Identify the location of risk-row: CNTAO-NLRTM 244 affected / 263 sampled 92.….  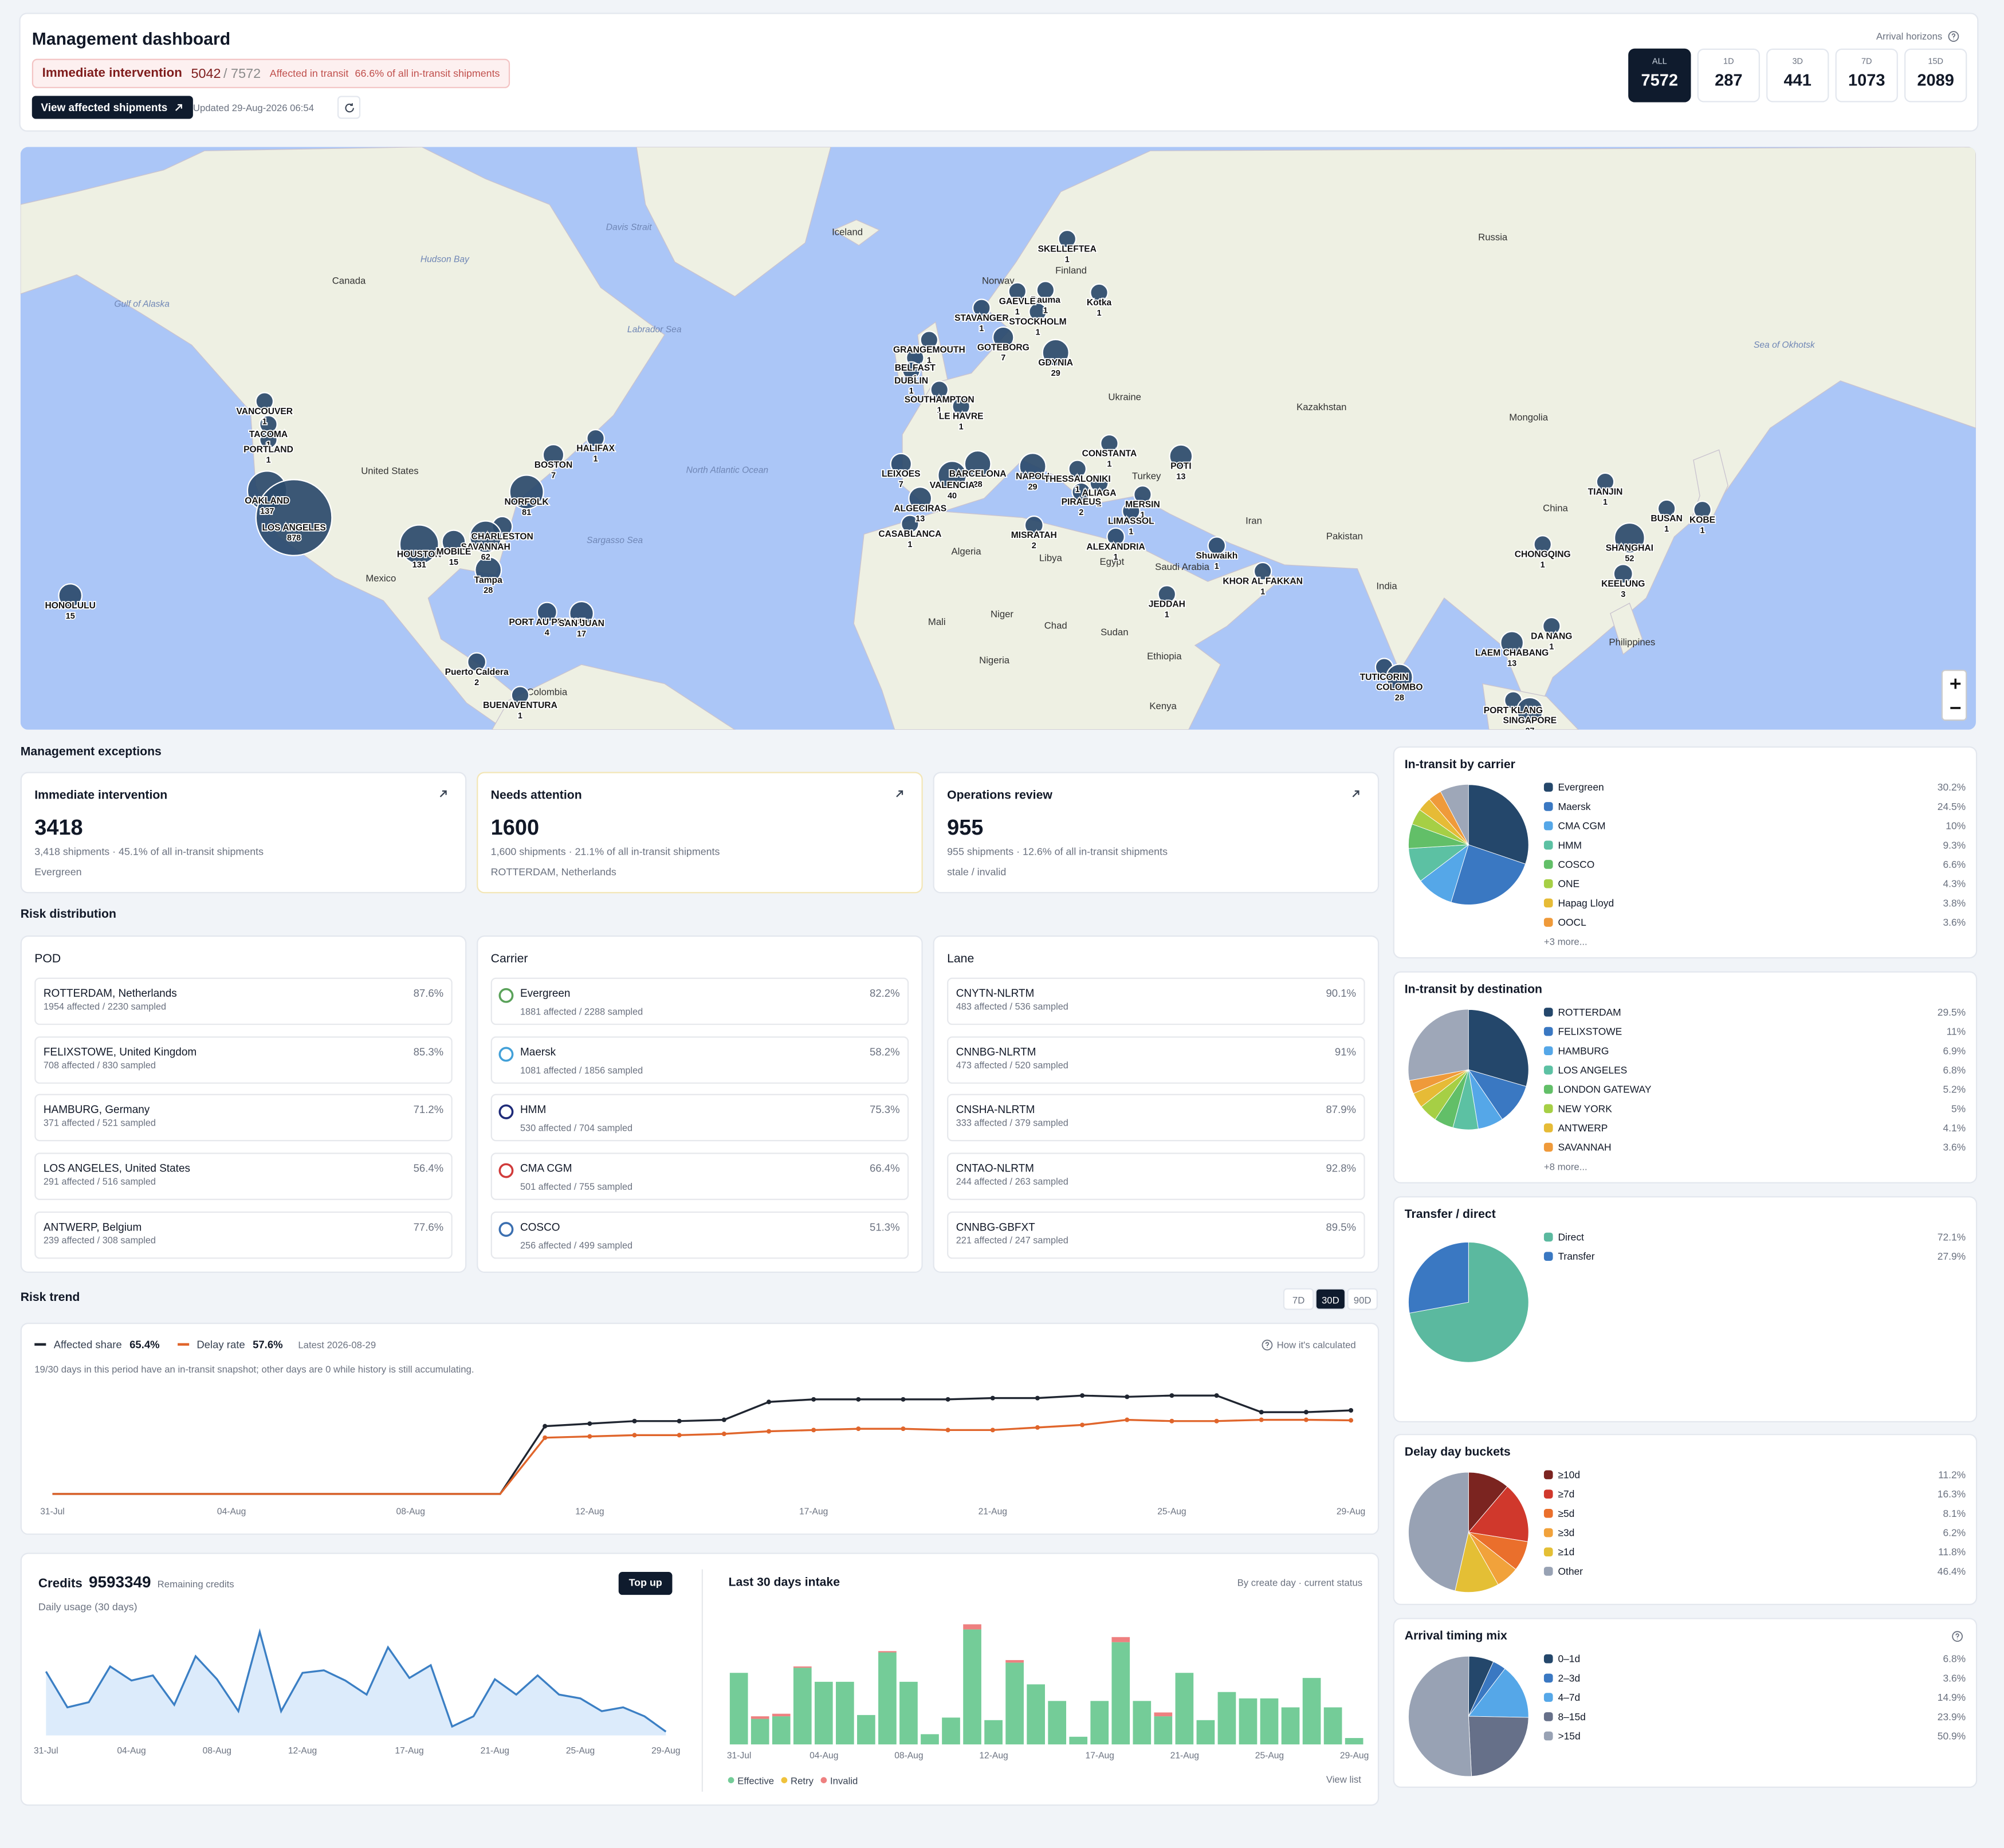
(1156, 1177).